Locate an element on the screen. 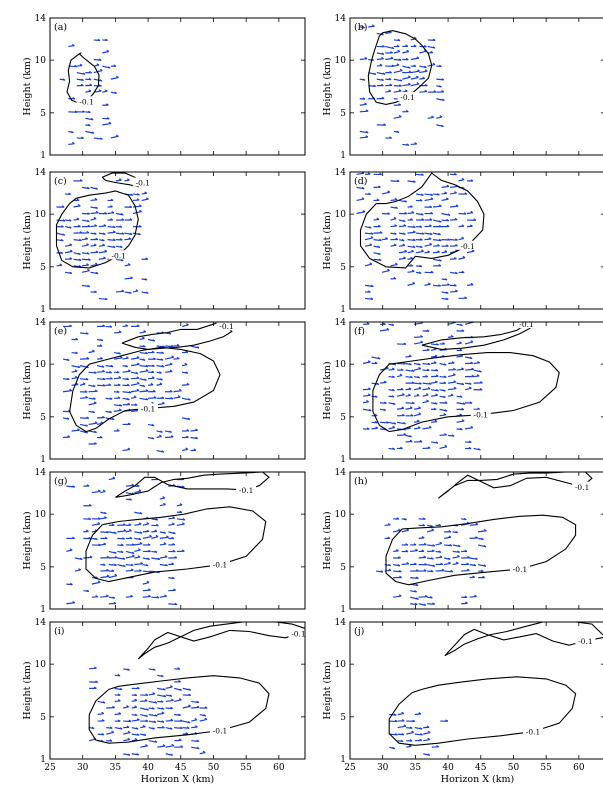 Image resolution: width=603 pixels, height=796 pixels. y-tick-label: 14 is located at coordinates (341, 623).